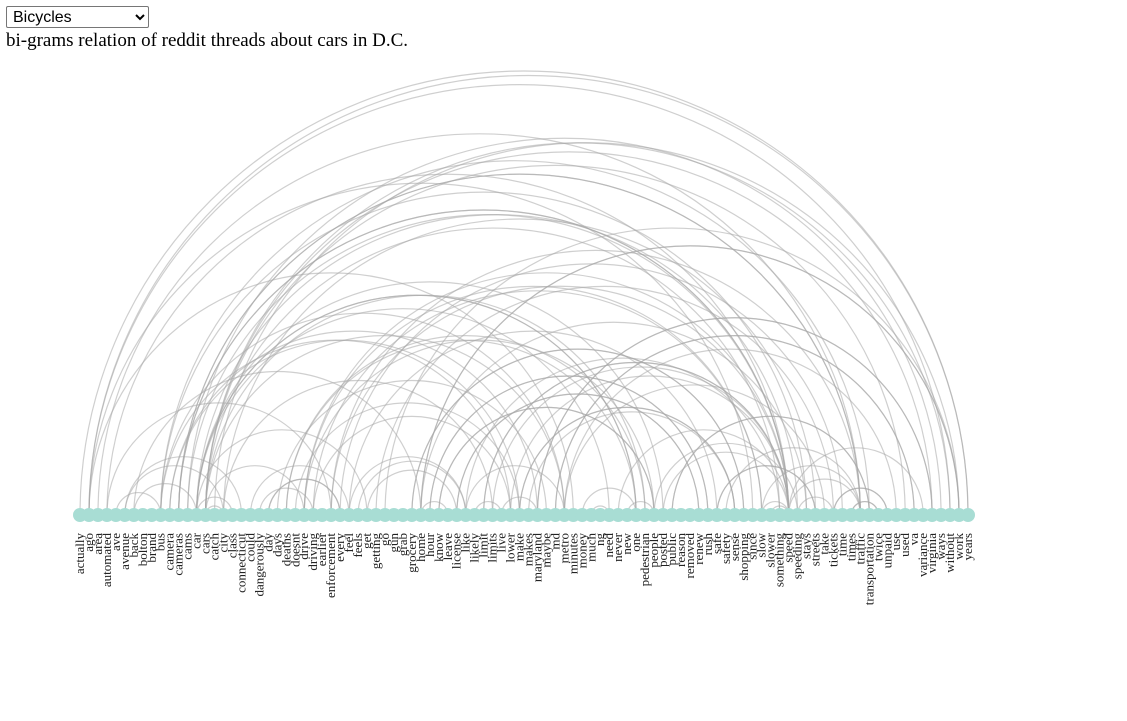 The width and height of the screenshot is (1127, 721). I want to click on word-label: avenue, so click(124, 551).